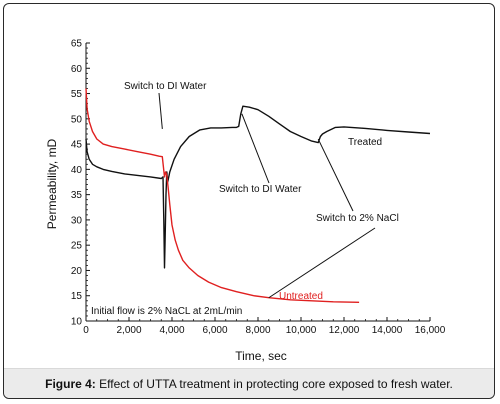 Image resolution: width=500 pixels, height=404 pixels. I want to click on x-tick-label: 0, so click(86, 330).